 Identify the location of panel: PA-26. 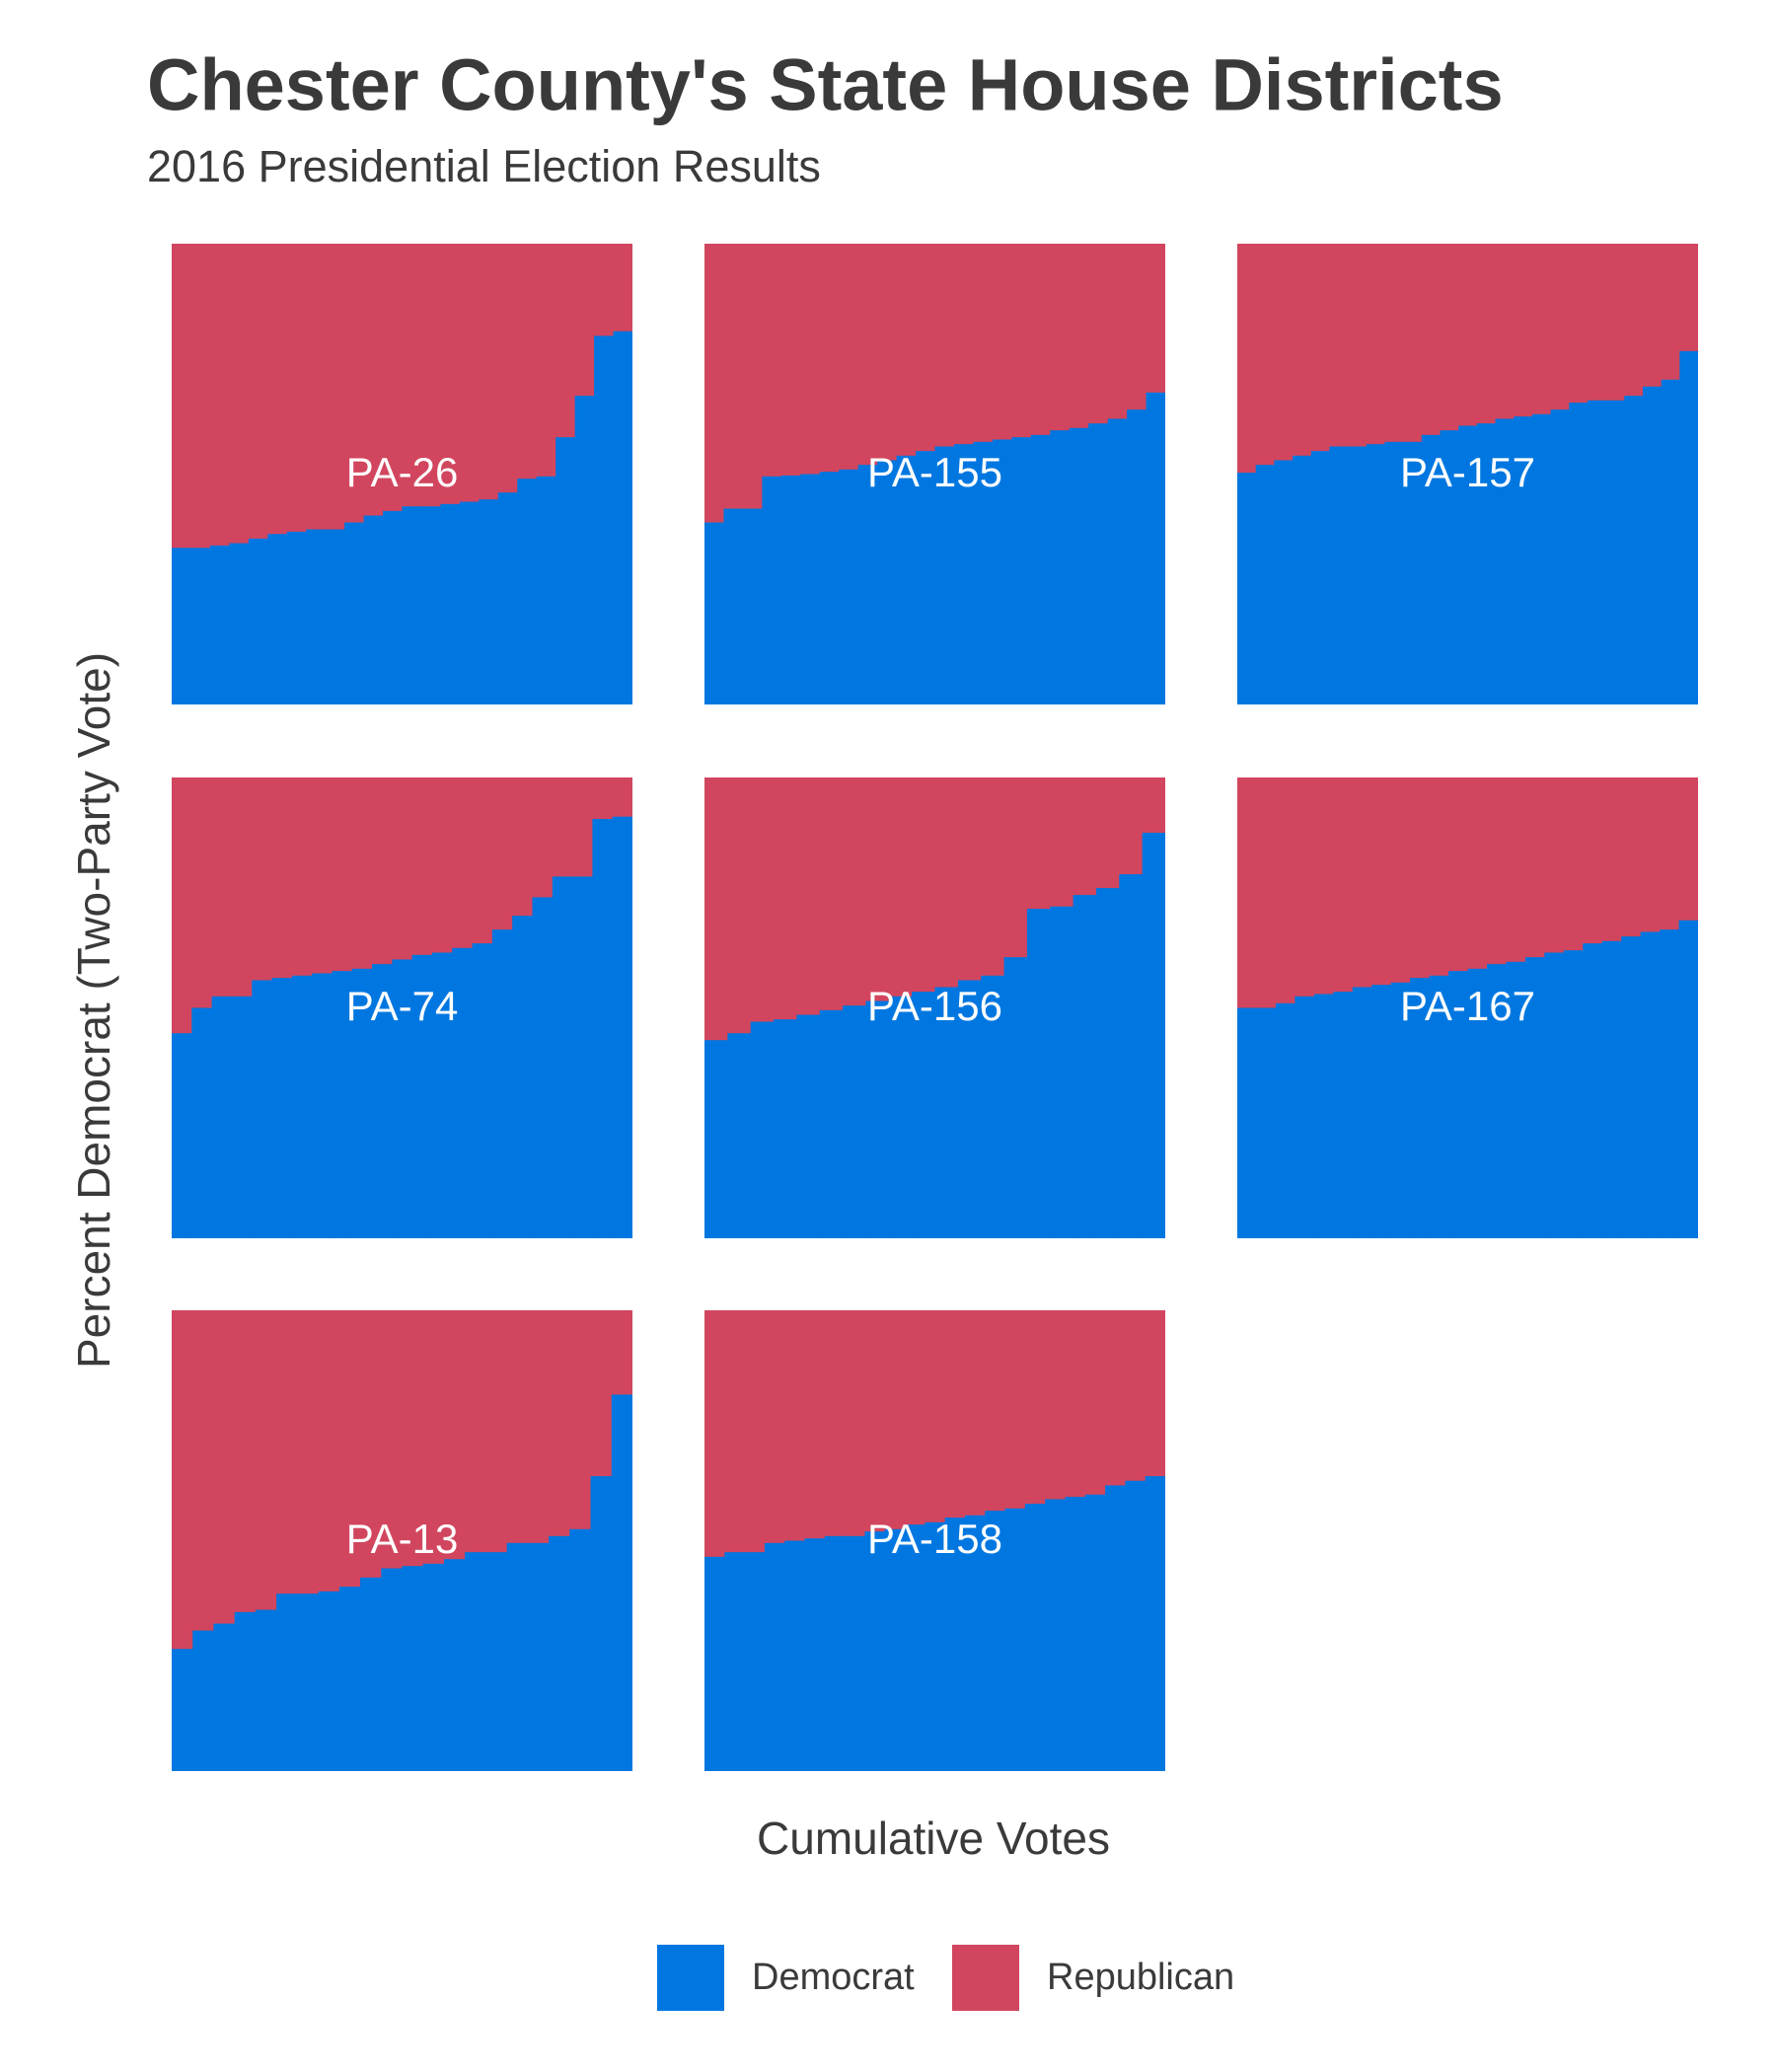
(402, 474).